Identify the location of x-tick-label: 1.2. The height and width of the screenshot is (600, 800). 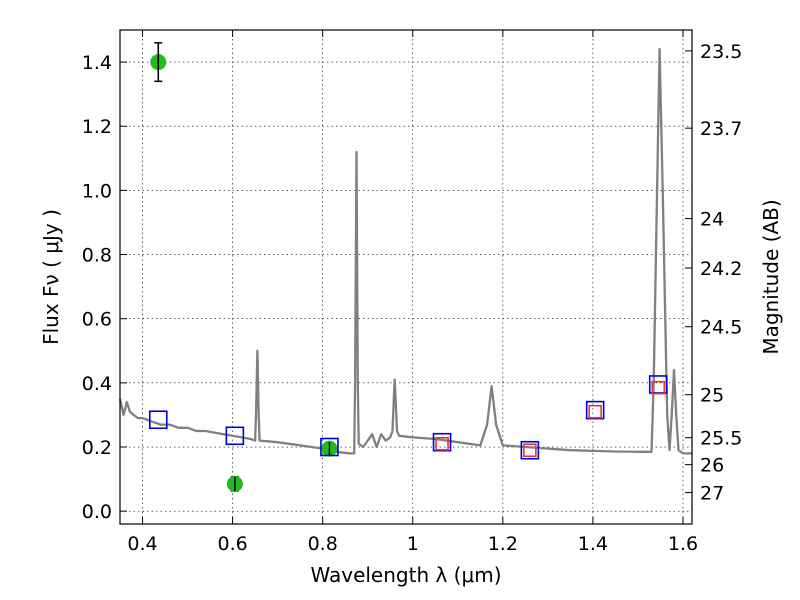
(503, 544).